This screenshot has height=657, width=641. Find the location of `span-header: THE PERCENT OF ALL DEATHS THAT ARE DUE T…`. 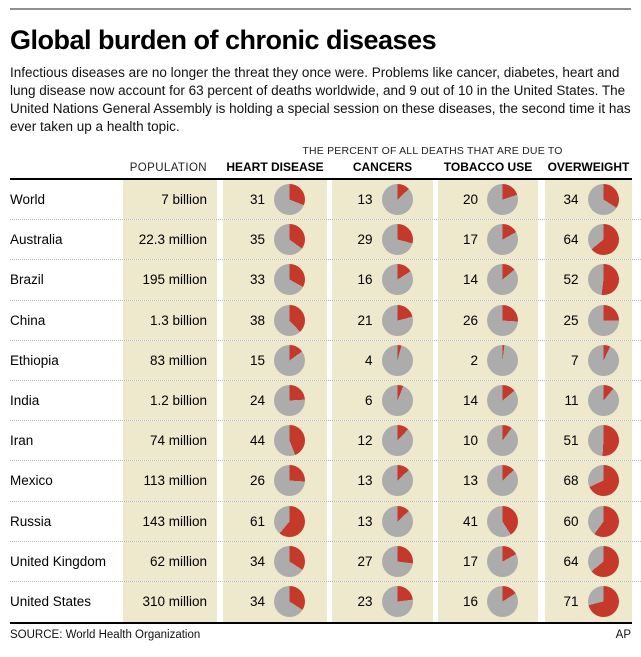

span-header: THE PERCENT OF ALL DEATHS THAT ARE DUE T… is located at coordinates (432, 151).